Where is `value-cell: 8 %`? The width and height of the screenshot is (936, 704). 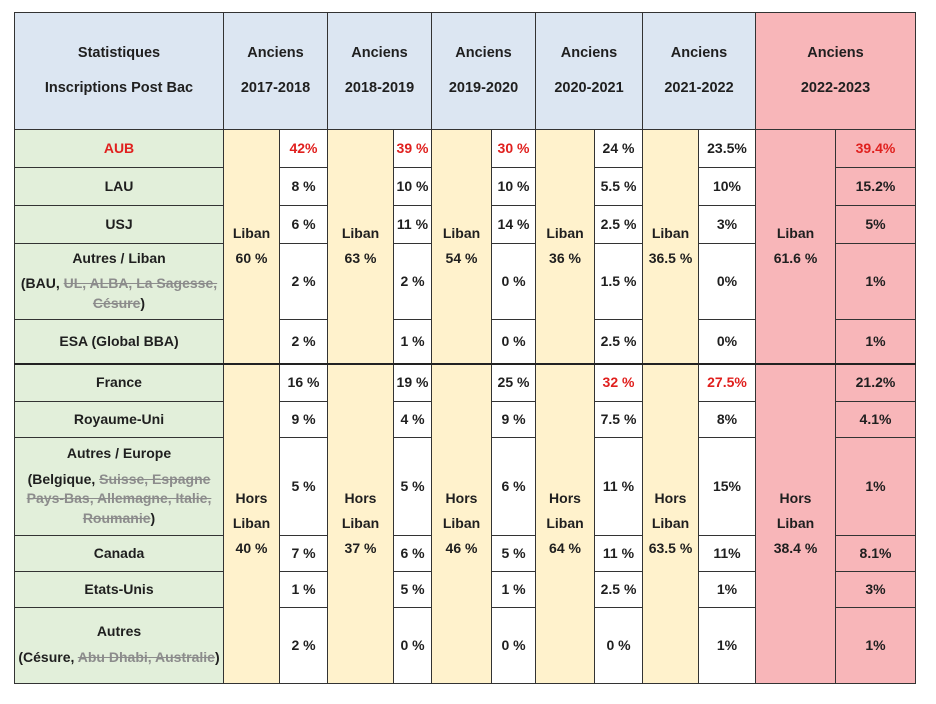 value-cell: 8 % is located at coordinates (303, 186).